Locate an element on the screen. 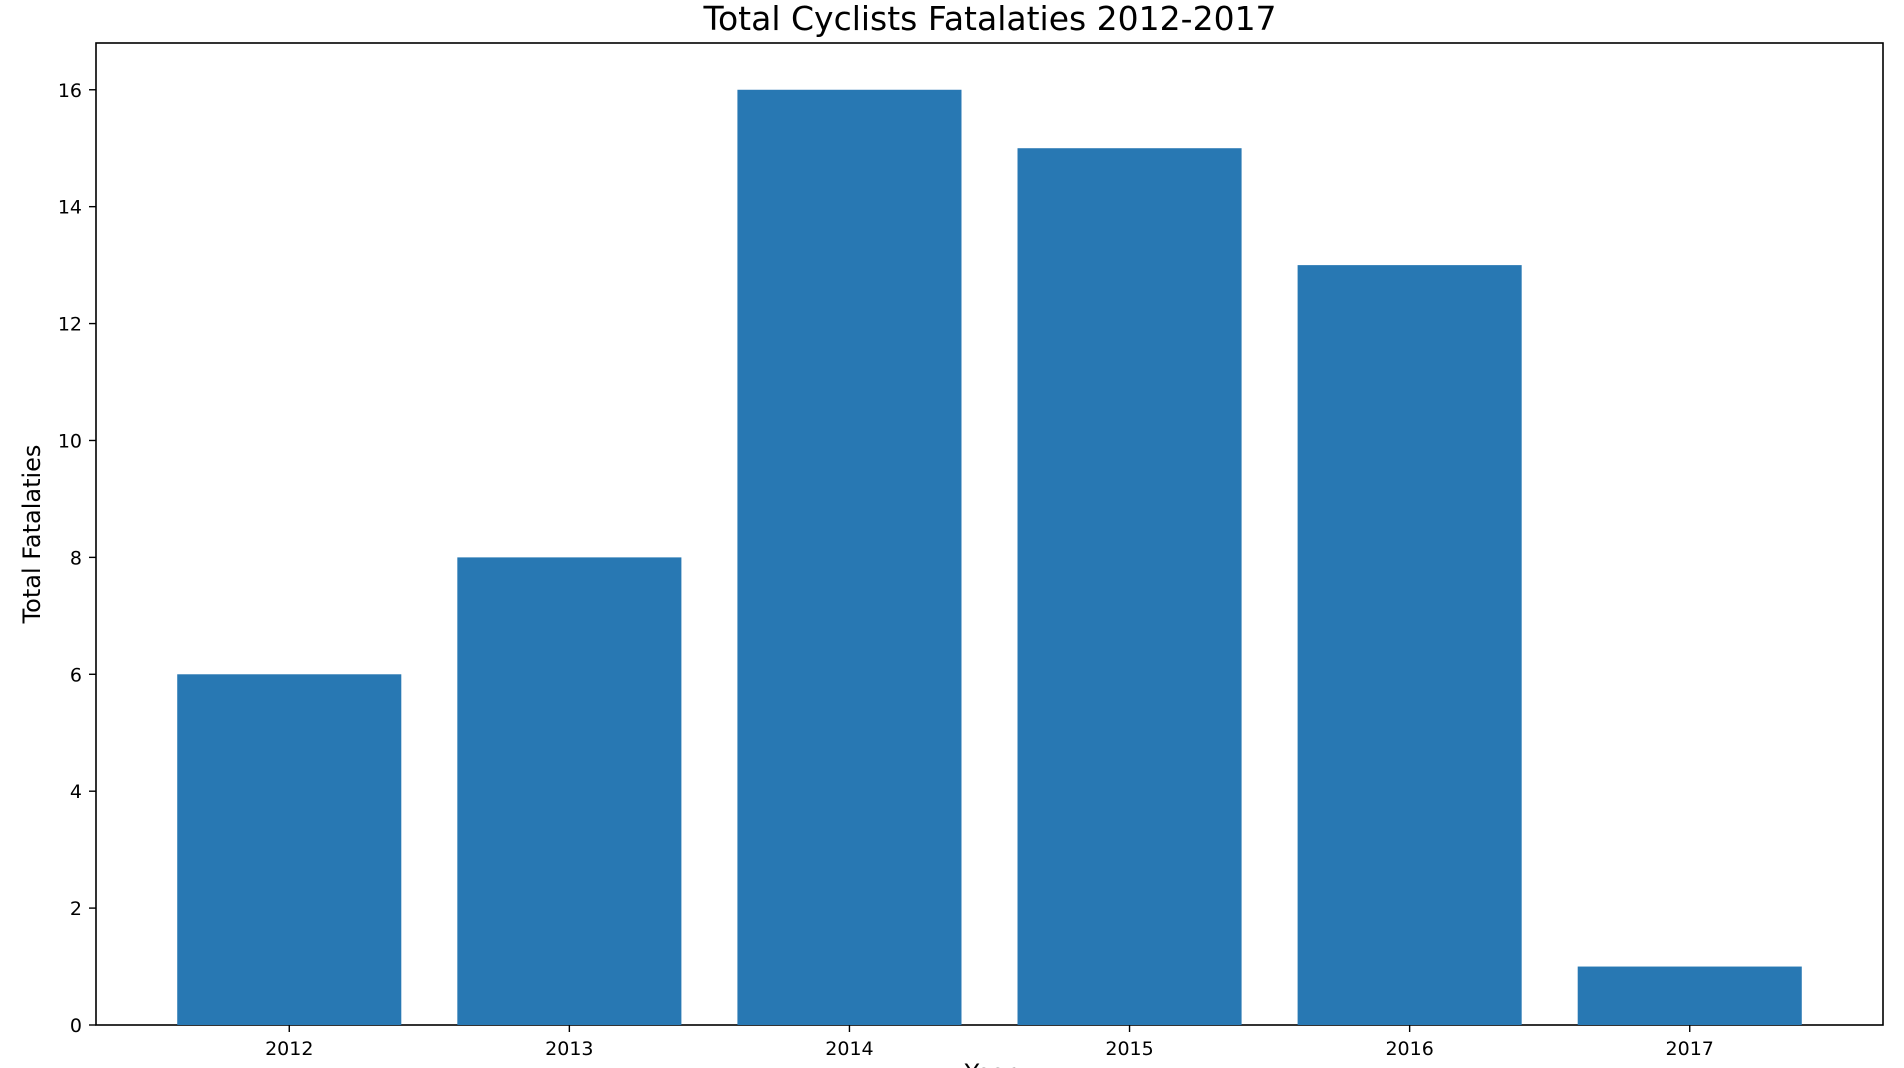  bar-2017 is located at coordinates (1689, 995).